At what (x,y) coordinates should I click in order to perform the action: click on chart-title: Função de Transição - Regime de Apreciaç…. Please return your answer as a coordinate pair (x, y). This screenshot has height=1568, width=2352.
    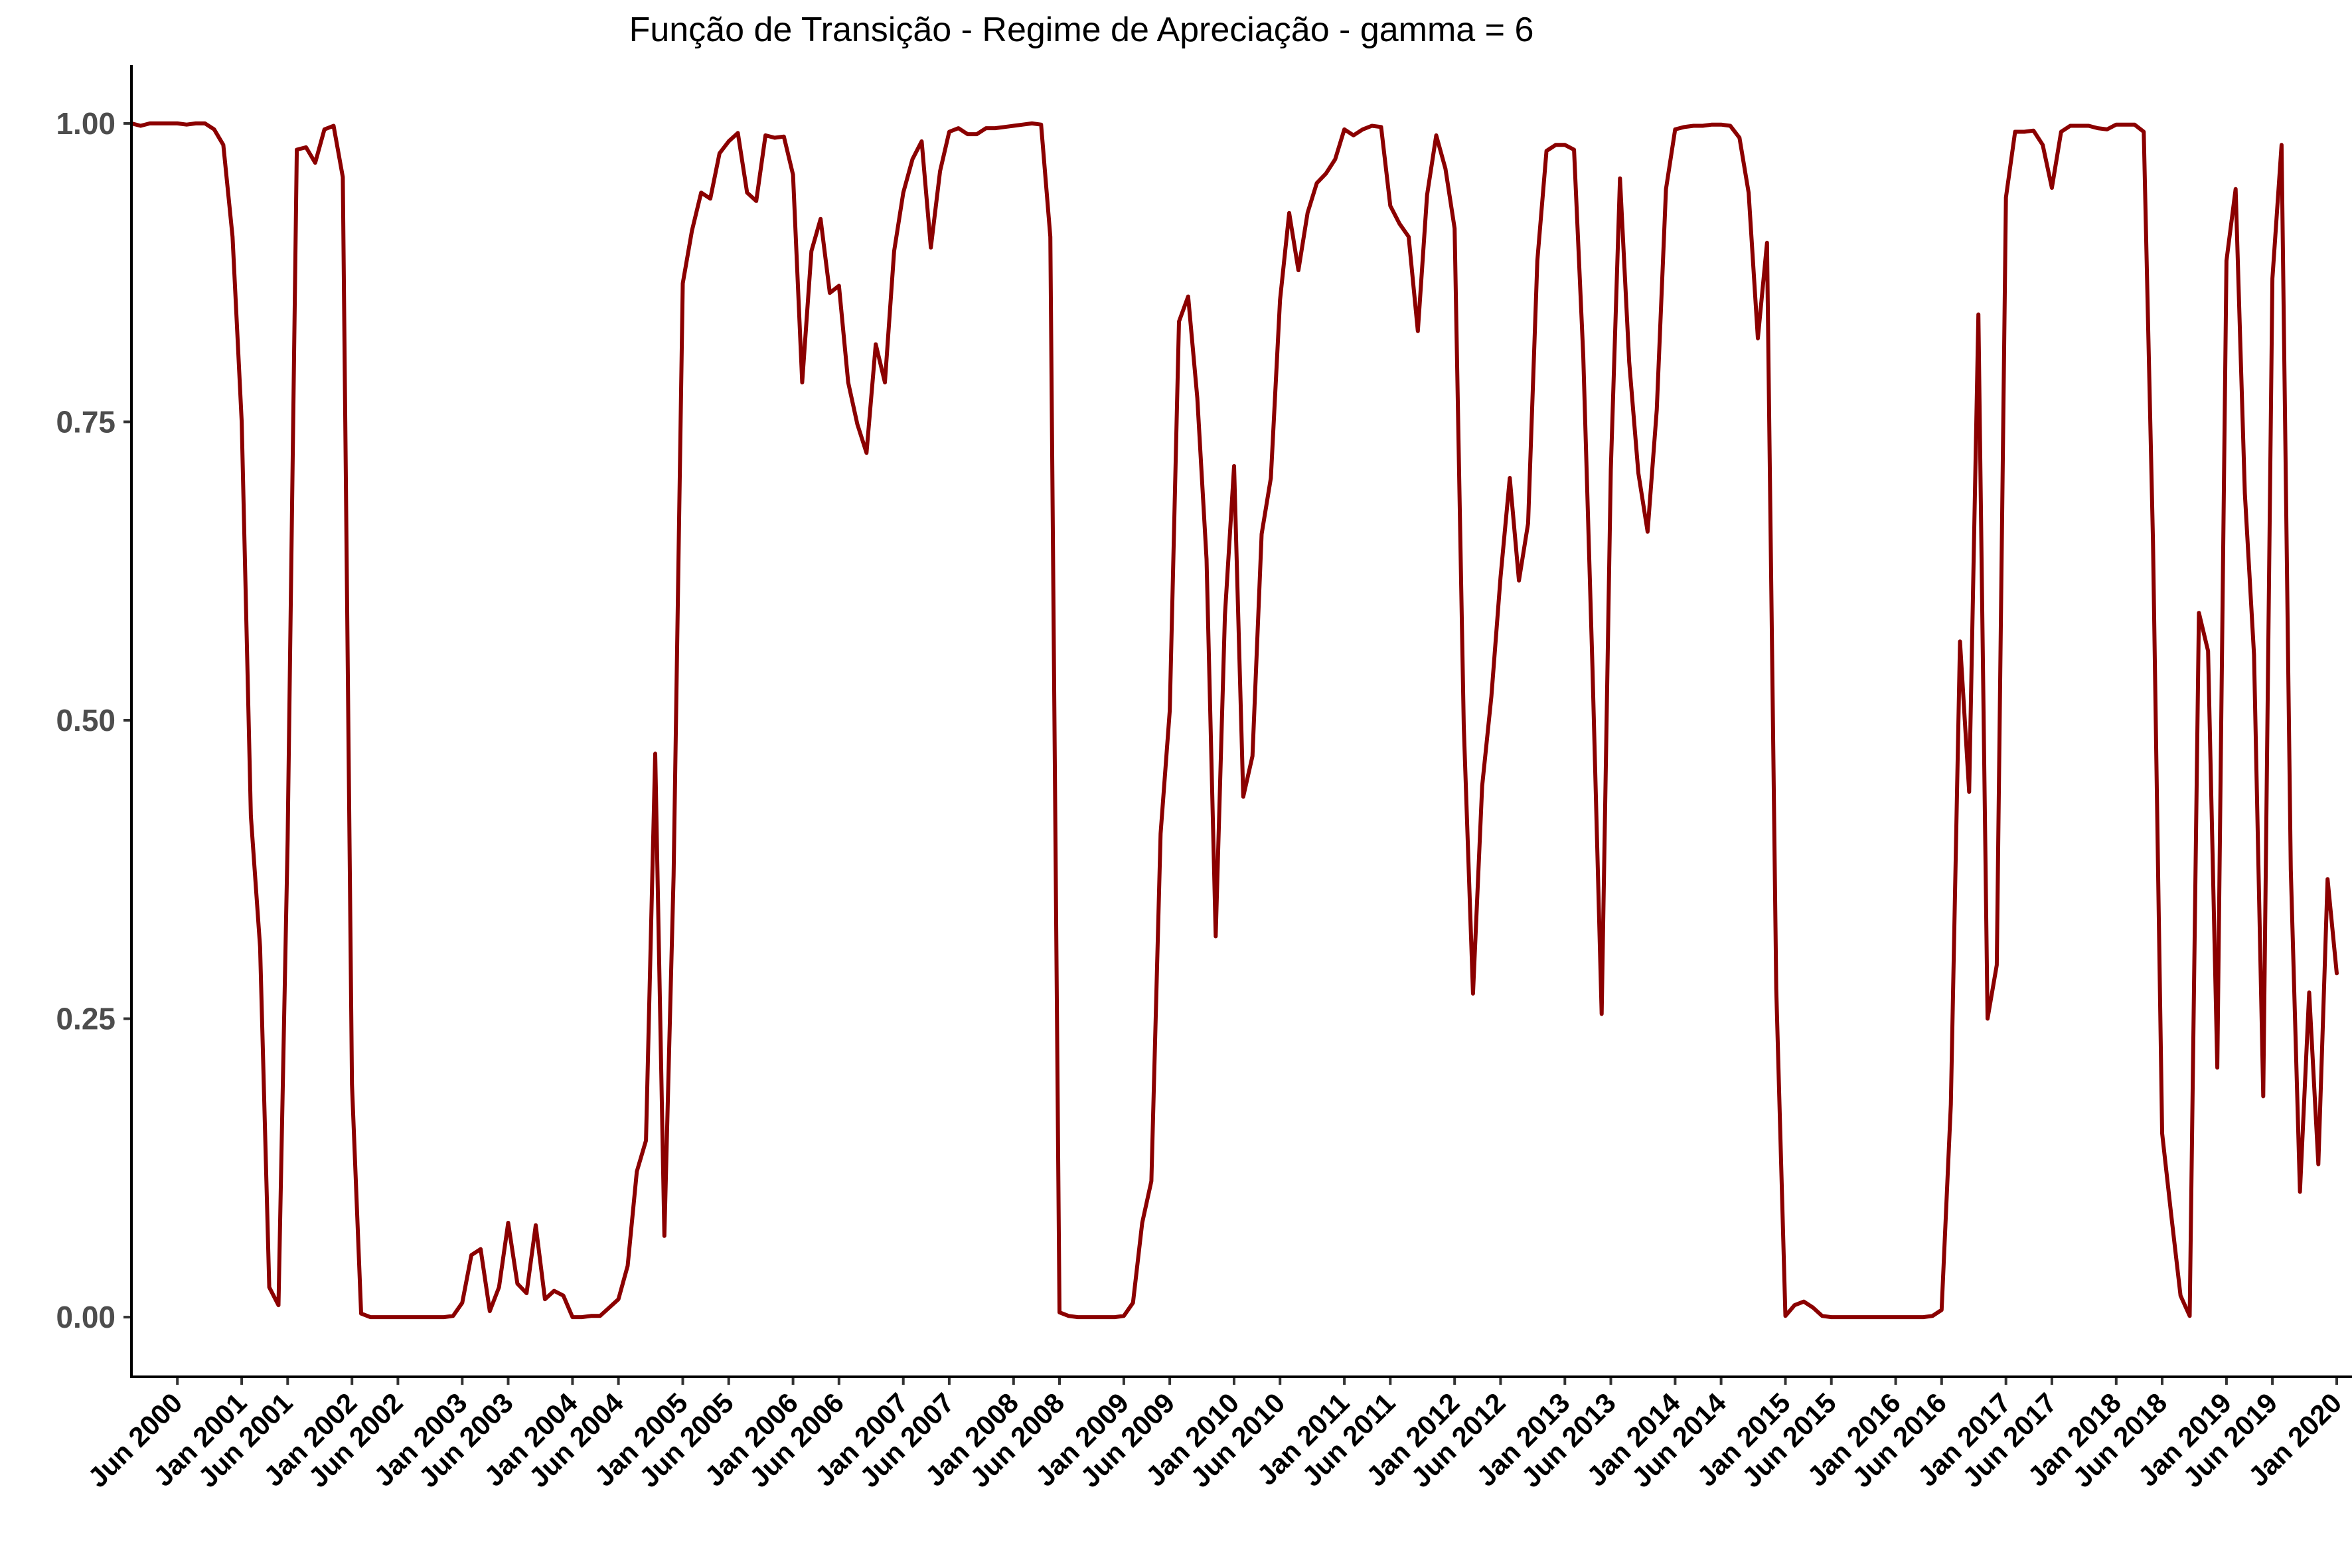
    Looking at the image, I should click on (1082, 30).